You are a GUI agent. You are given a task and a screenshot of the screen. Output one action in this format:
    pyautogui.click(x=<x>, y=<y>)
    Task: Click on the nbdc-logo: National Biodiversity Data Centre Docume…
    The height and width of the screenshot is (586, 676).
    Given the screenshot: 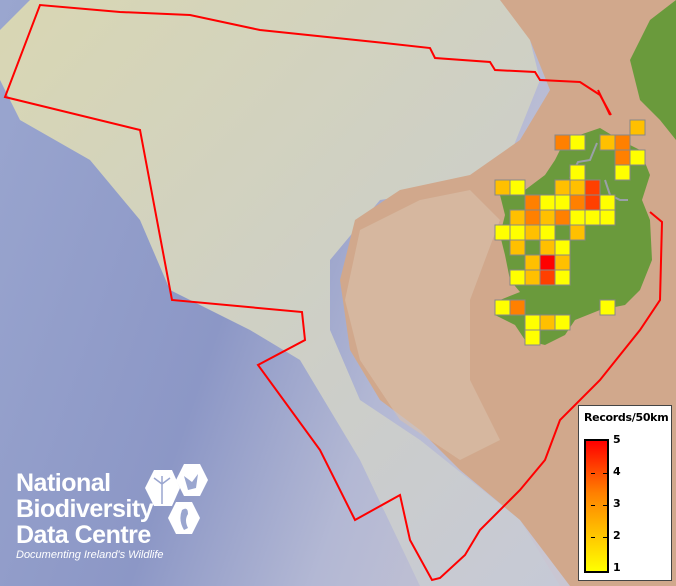 What is the action you would take?
    pyautogui.click(x=90, y=515)
    